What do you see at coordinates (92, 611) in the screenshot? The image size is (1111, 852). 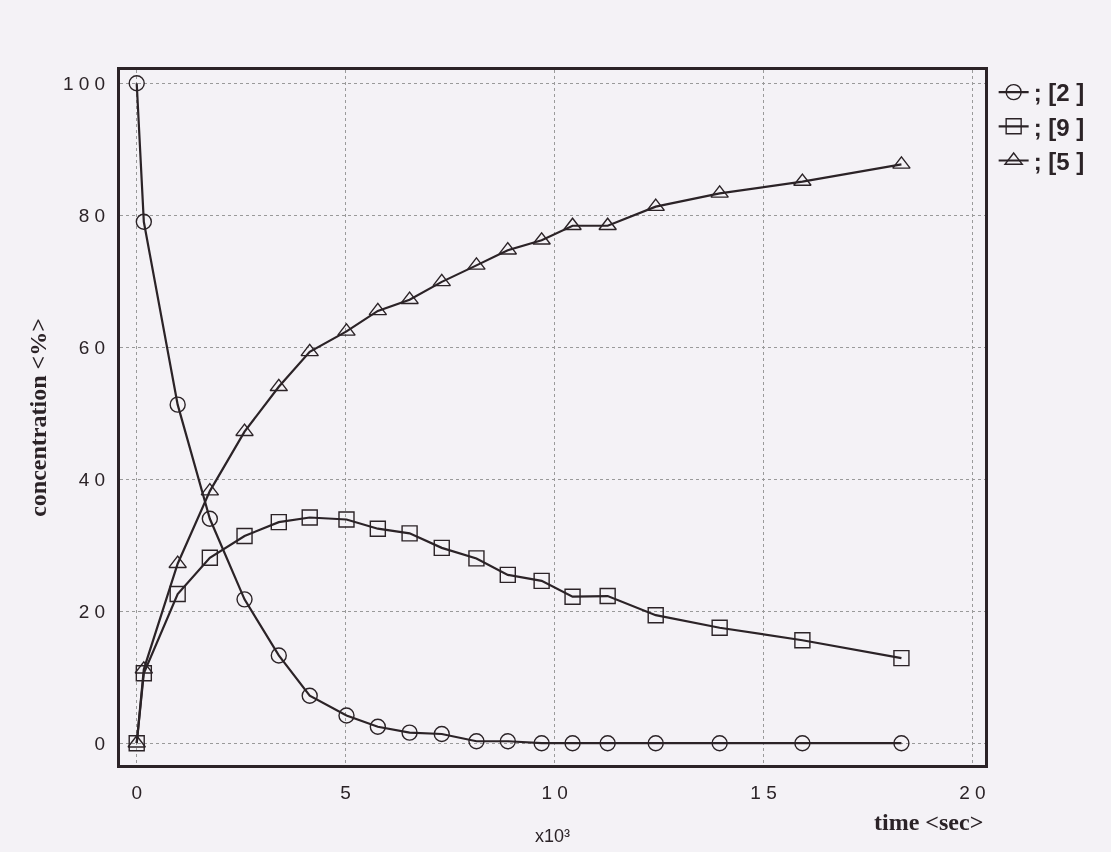 I see `y-tick-label: 2 0` at bounding box center [92, 611].